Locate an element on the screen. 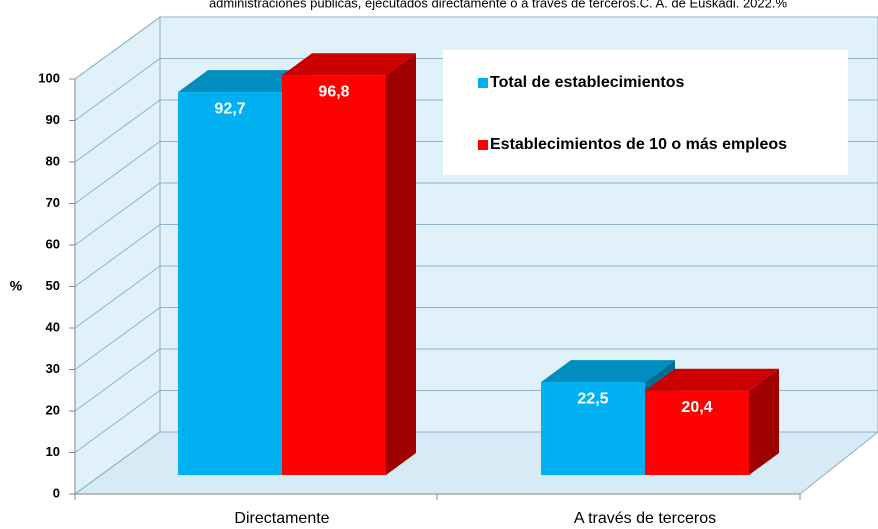 Image resolution: width=878 pixels, height=529 pixels. y-tick-label: 30 is located at coordinates (53, 368).